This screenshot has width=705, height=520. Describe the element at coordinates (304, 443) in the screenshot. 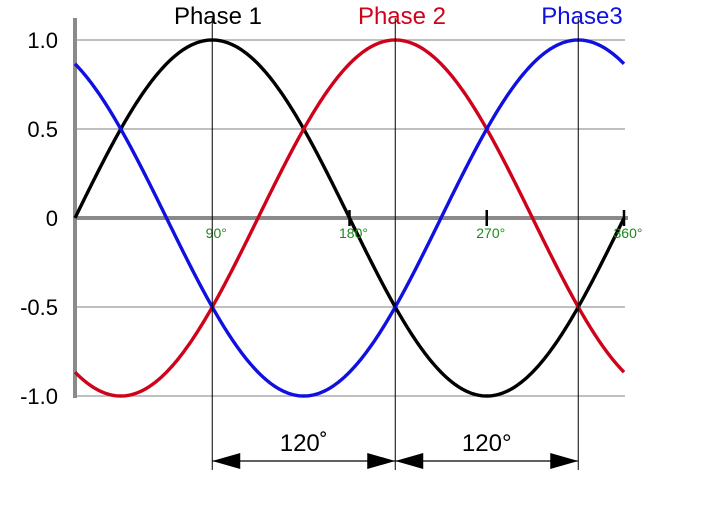

I see `phase-gap-label: 120˚` at that location.